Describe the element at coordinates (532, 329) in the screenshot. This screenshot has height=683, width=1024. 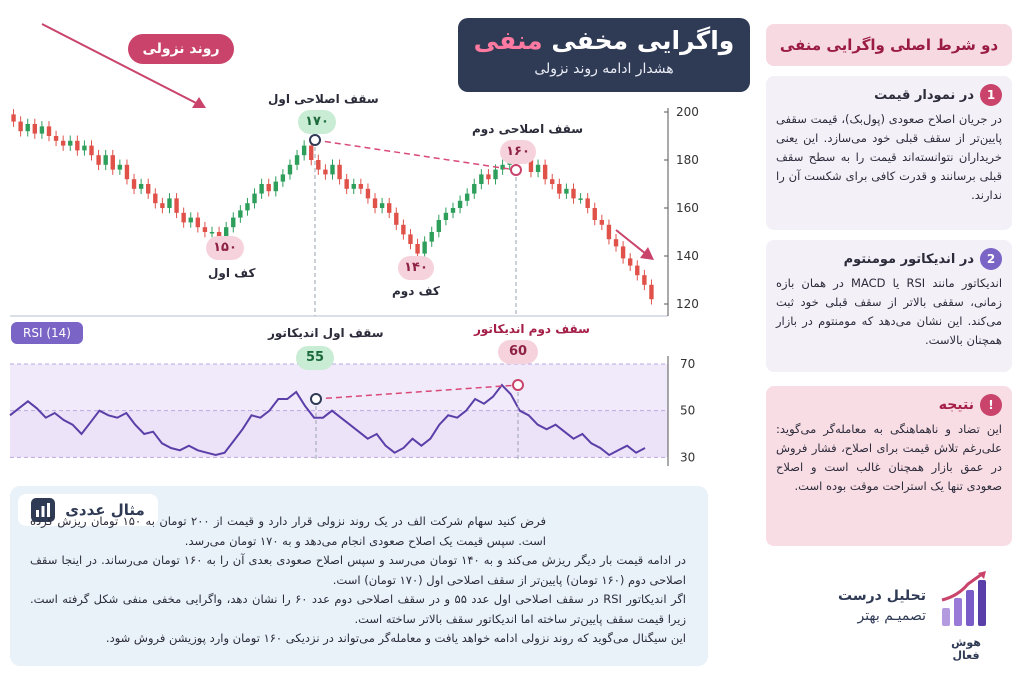
I see `rsi-second-top-label: سقف دوم اندیکاتور` at that location.